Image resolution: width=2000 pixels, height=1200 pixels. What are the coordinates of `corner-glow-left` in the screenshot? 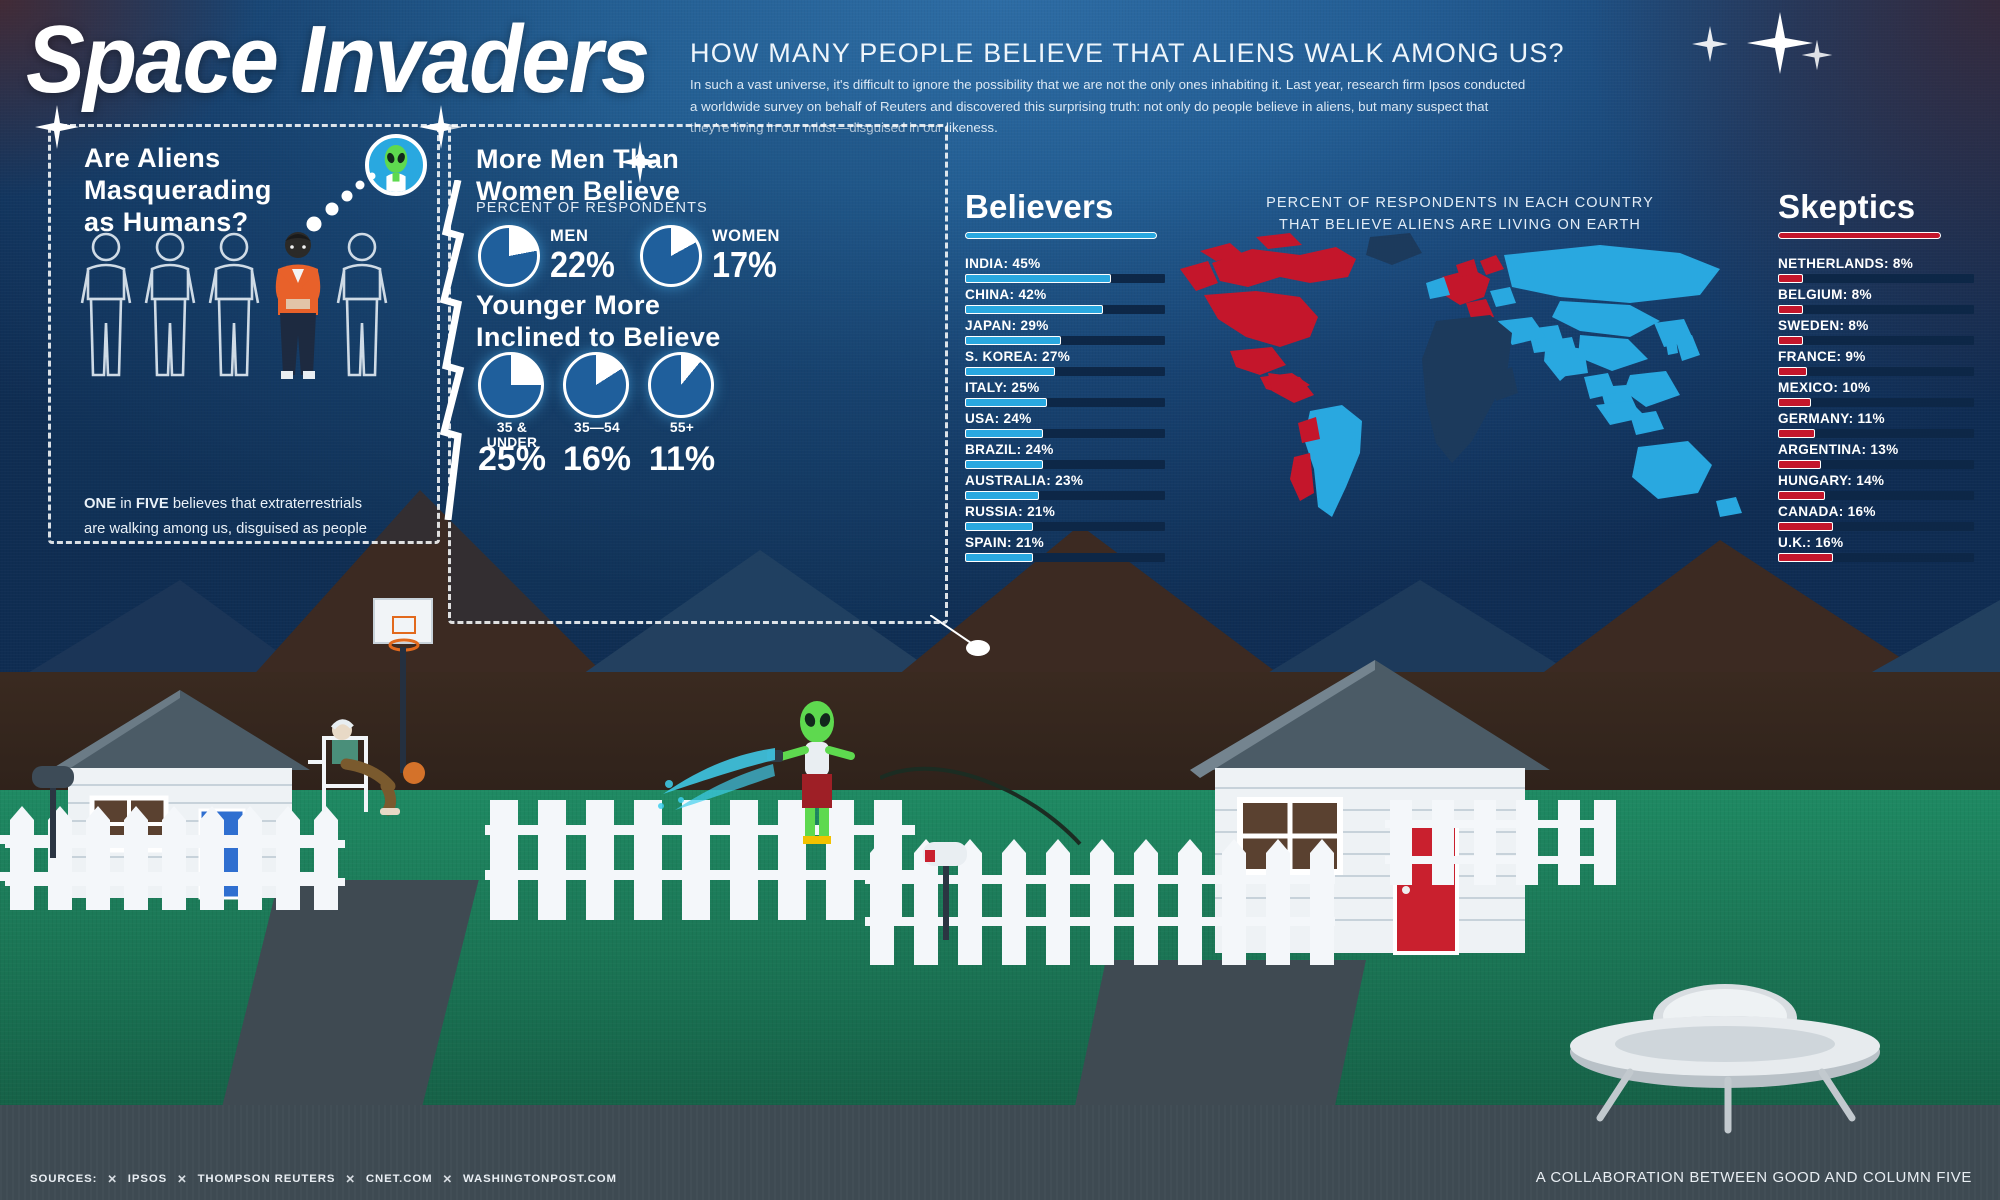 It's located at (130, 100).